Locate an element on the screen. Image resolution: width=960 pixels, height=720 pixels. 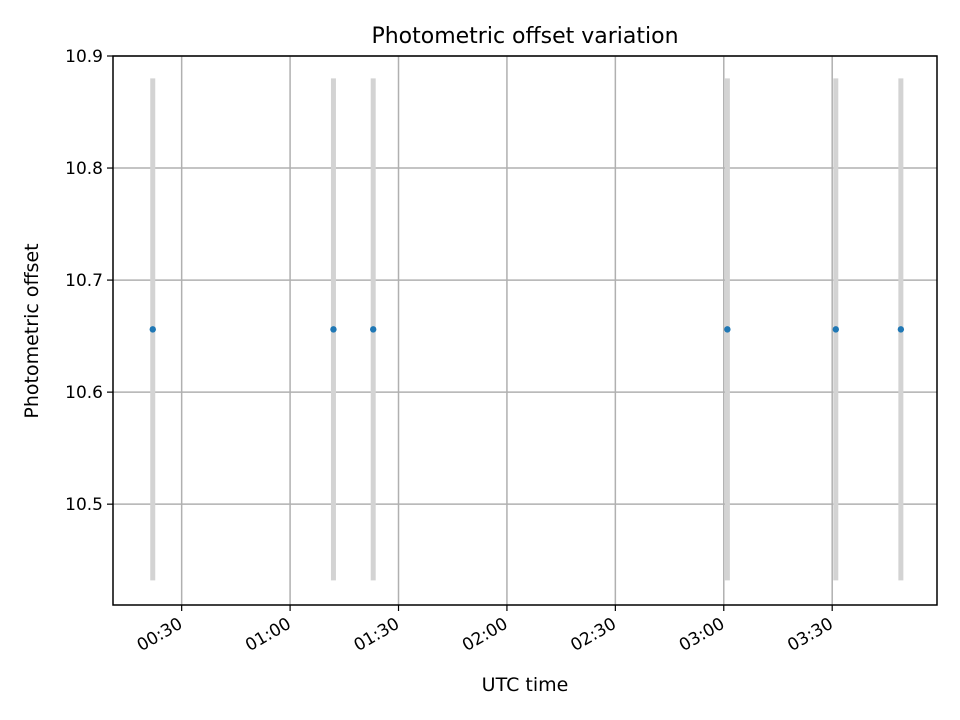
x-tick-label: 03:00 is located at coordinates (702, 635).